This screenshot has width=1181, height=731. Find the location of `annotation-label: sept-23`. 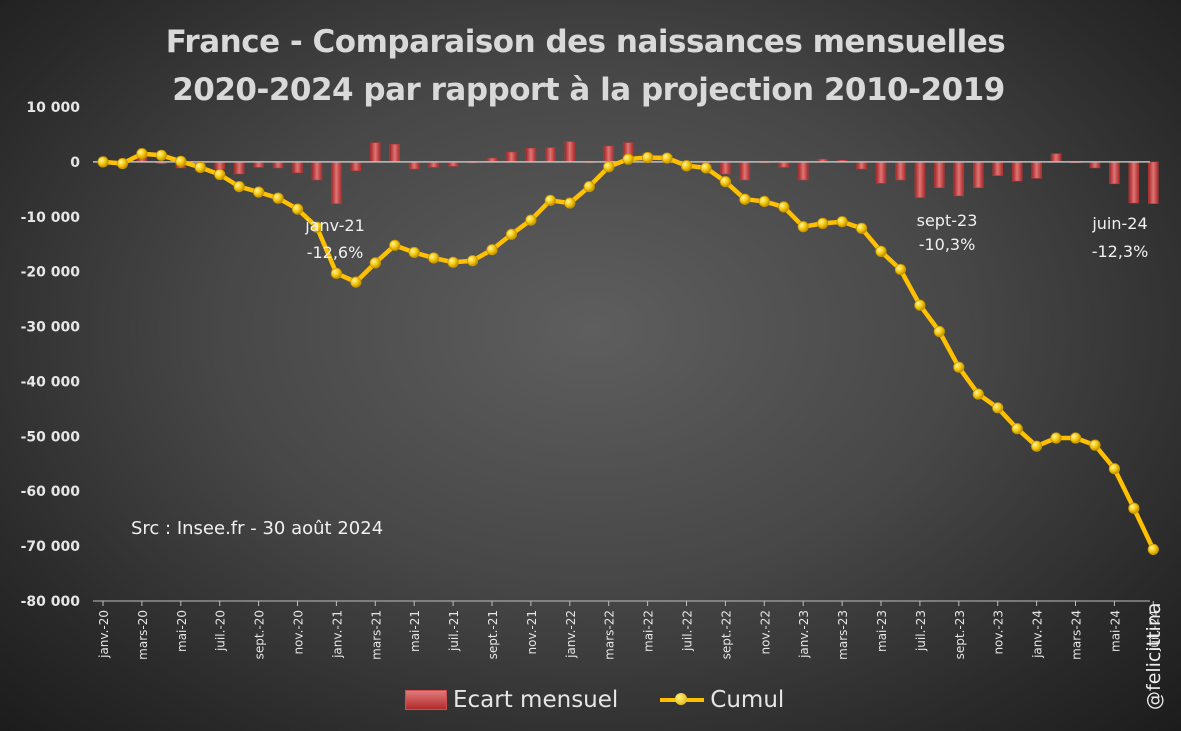

annotation-label: sept-23 is located at coordinates (947, 220).